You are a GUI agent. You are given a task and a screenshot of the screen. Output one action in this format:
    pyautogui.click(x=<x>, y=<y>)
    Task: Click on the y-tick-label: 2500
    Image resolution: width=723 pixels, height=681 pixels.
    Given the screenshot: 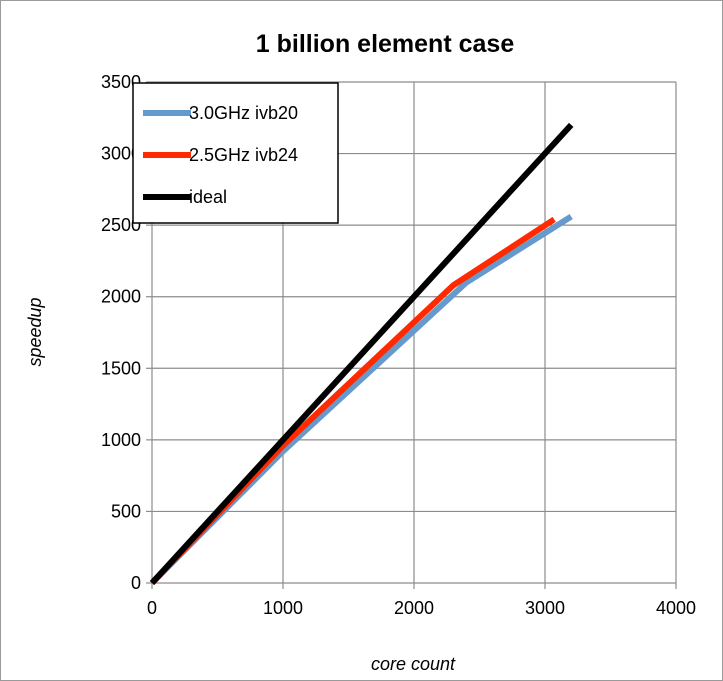 What is the action you would take?
    pyautogui.click(x=121, y=225)
    